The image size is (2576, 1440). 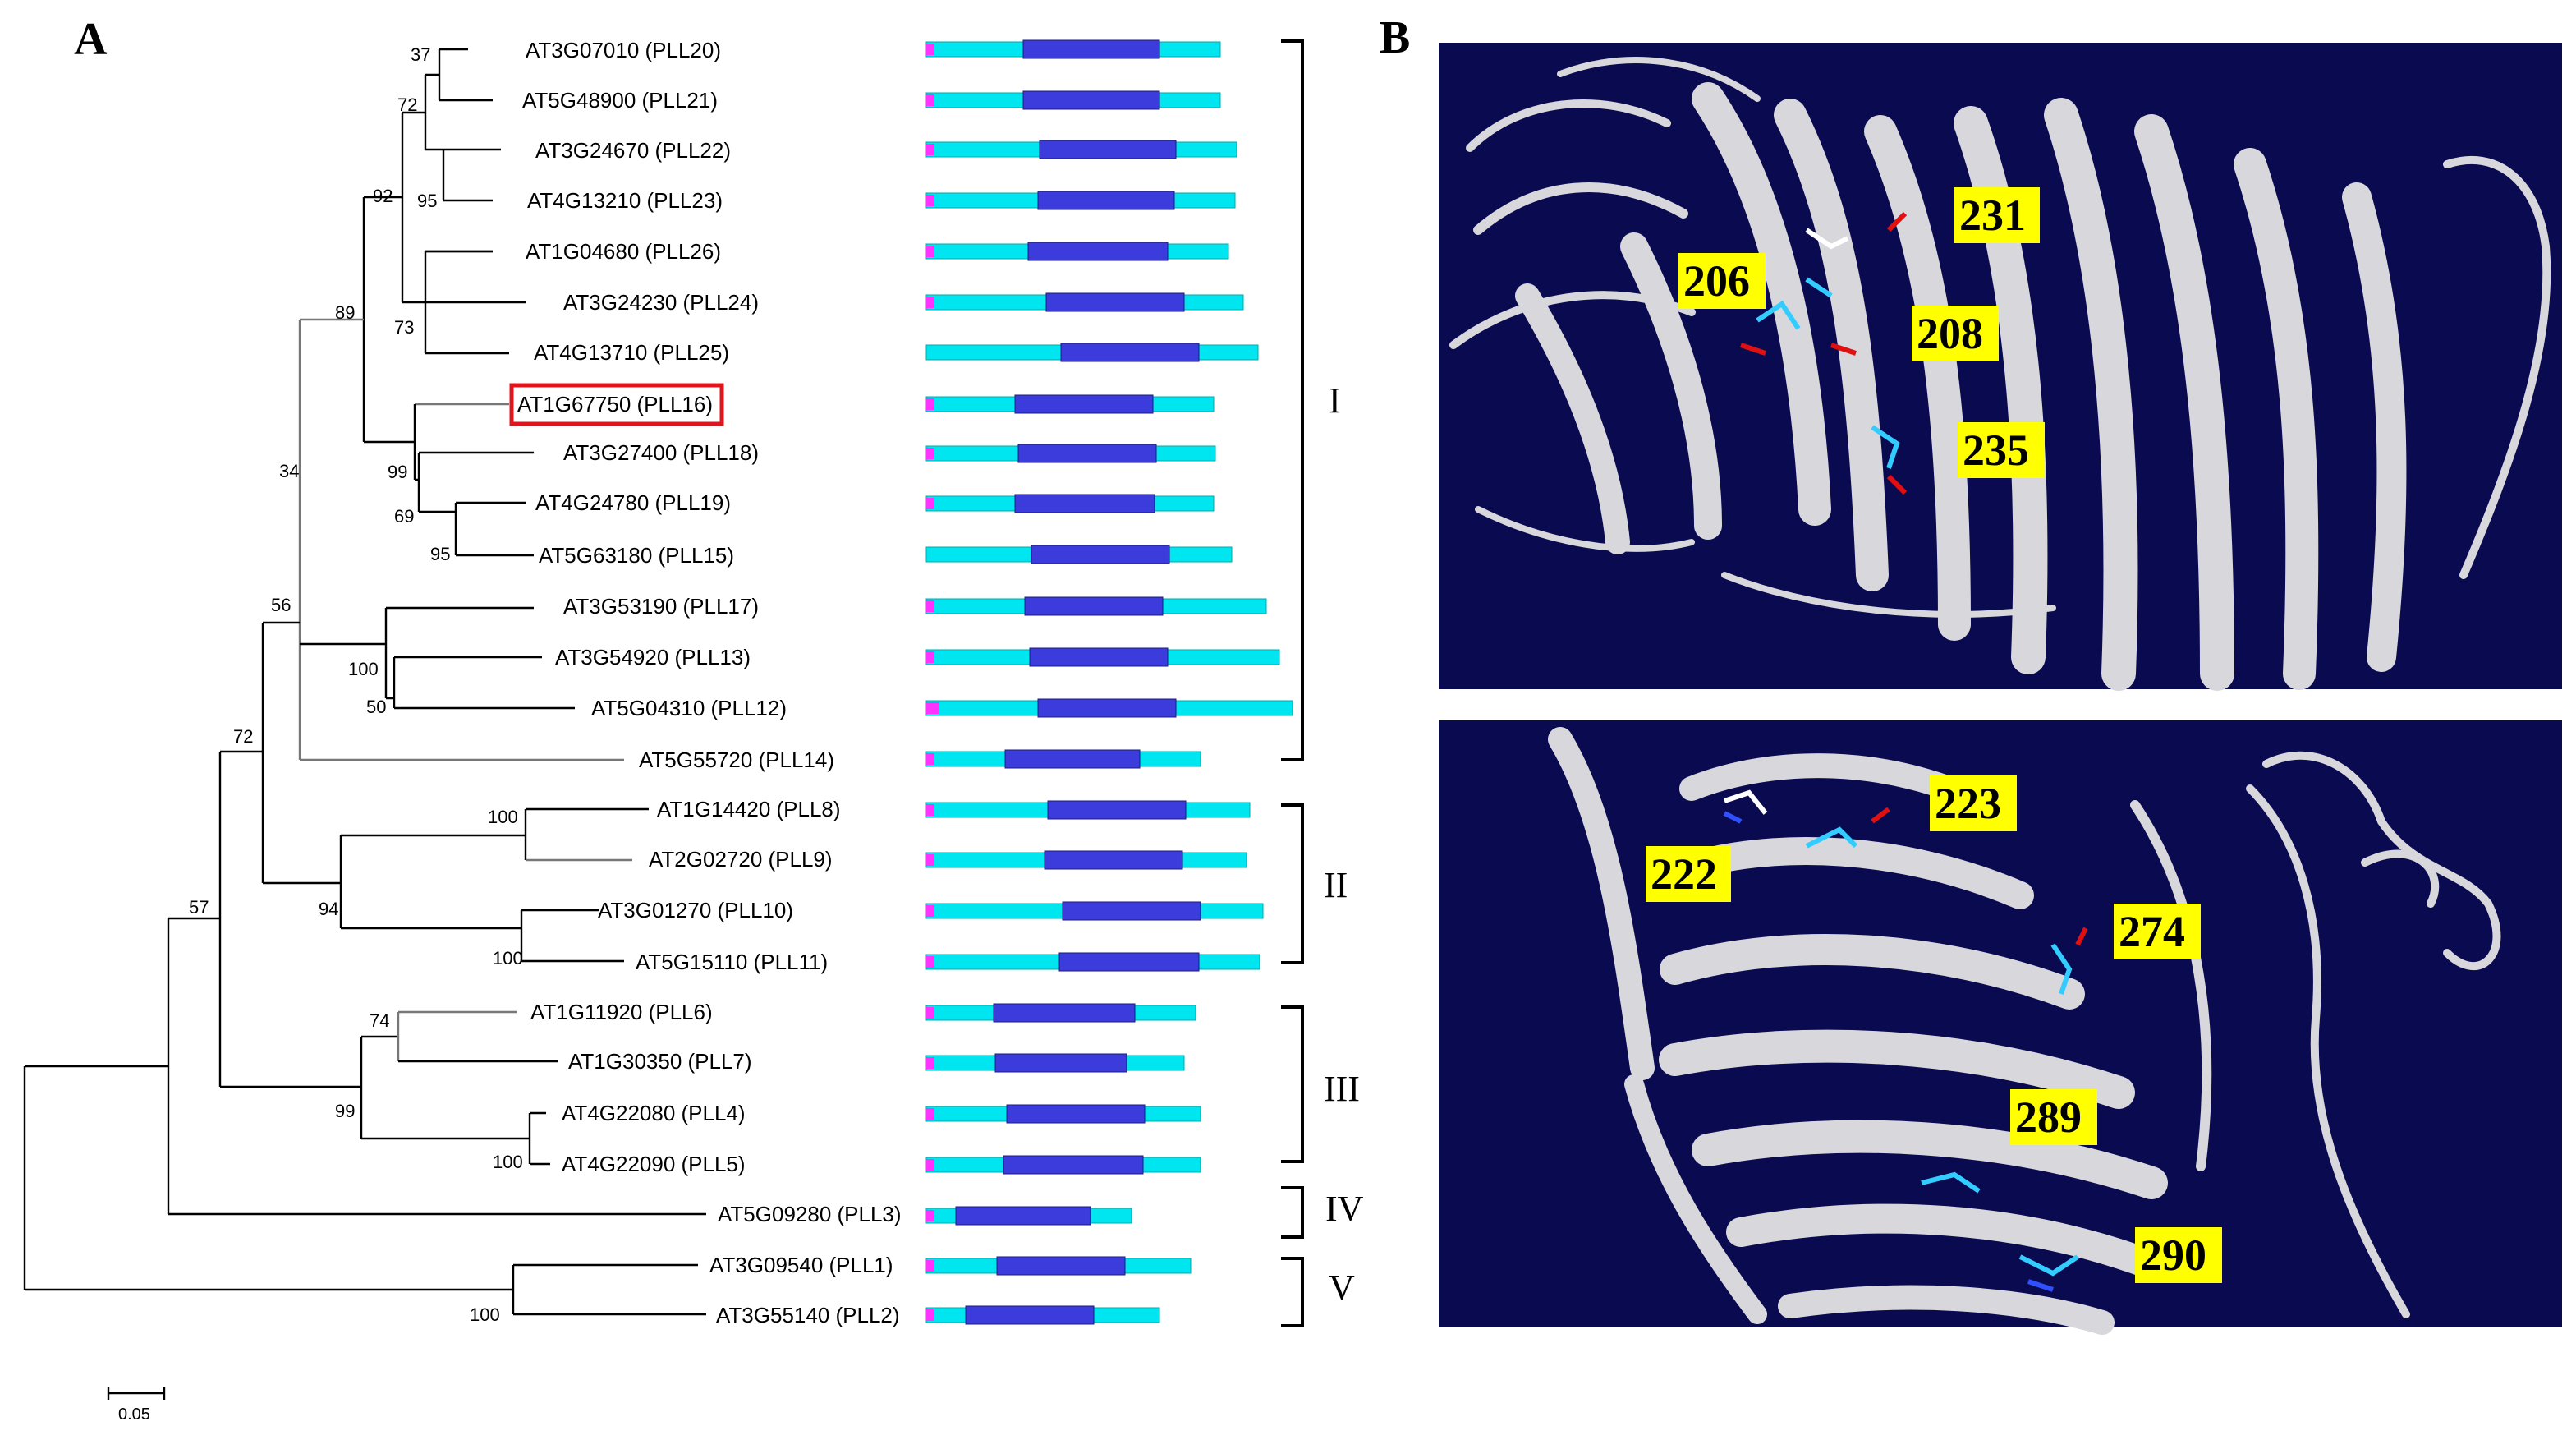 I want to click on domain-bars, so click(x=1109, y=682).